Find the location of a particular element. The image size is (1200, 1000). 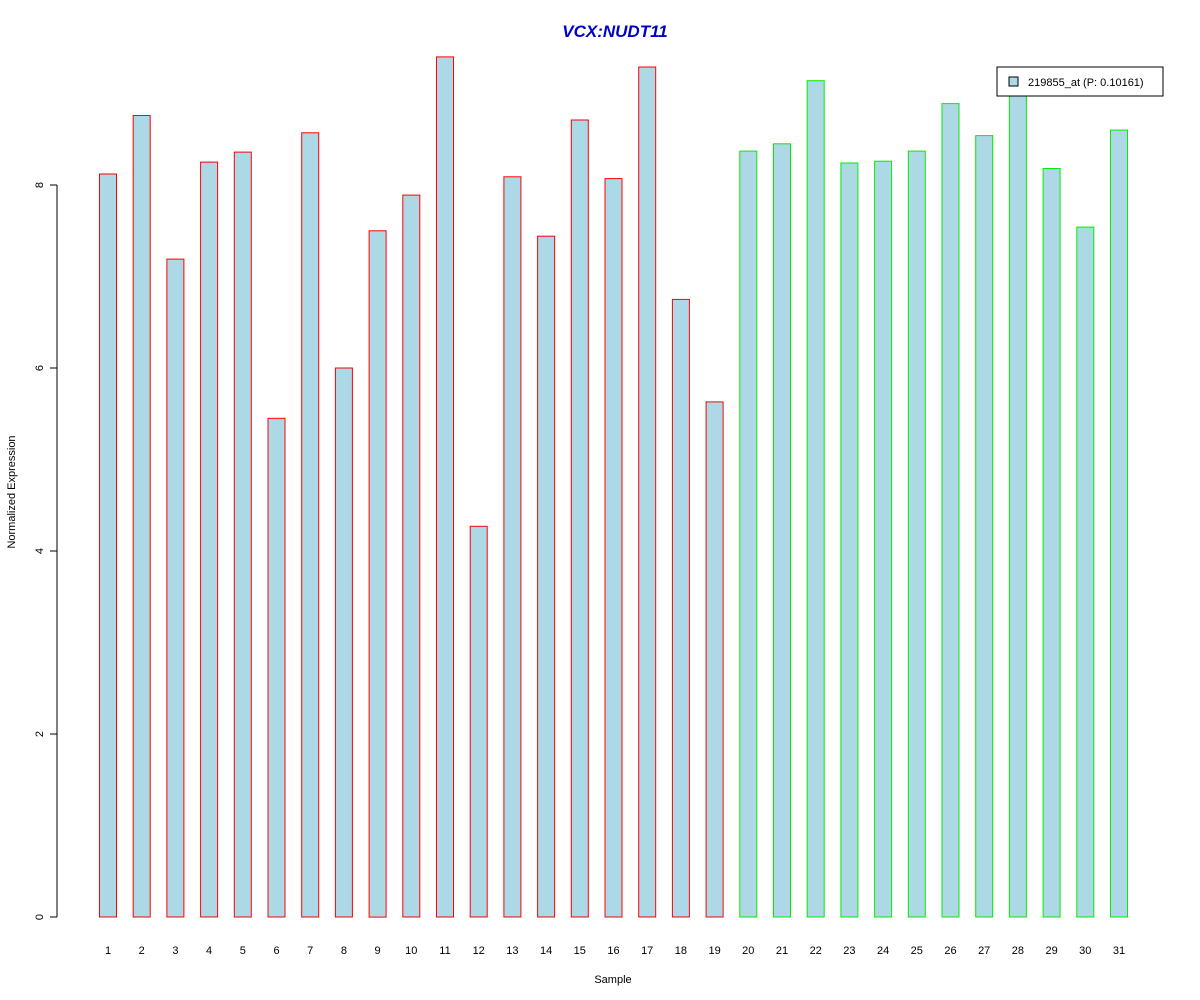

x-axis-tick-label: 21 is located at coordinates (782, 951).